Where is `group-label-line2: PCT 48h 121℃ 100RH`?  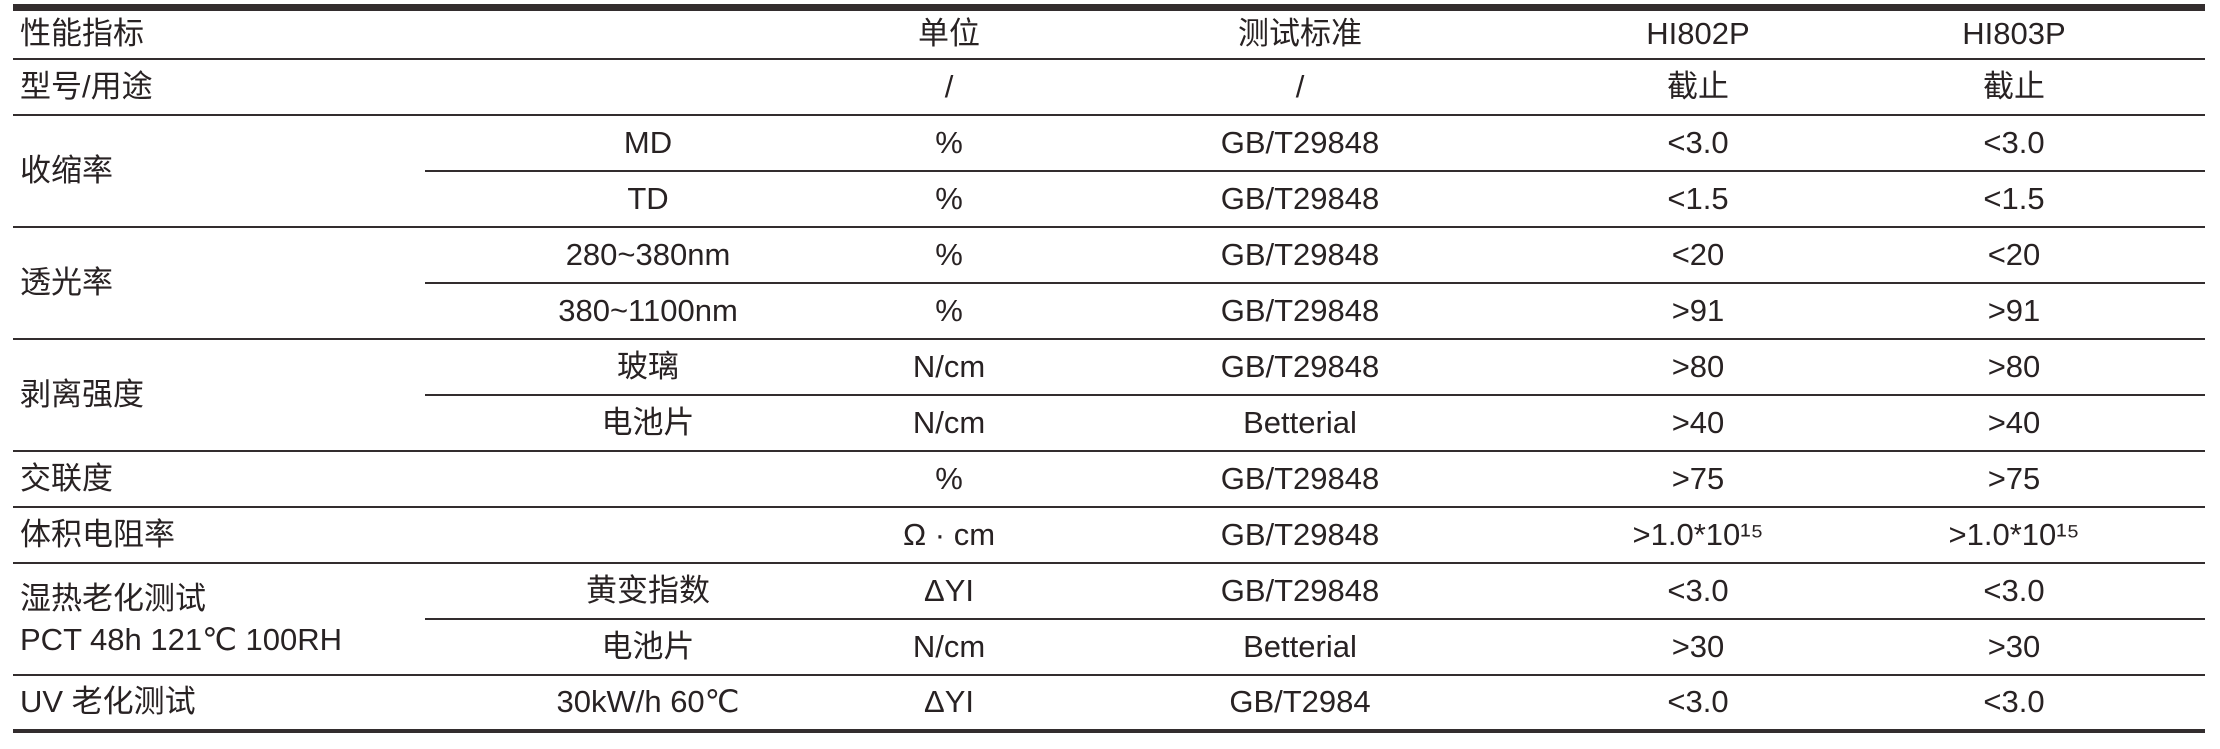
group-label-line2: PCT 48h 121℃ 100RH is located at coordinates (181, 639).